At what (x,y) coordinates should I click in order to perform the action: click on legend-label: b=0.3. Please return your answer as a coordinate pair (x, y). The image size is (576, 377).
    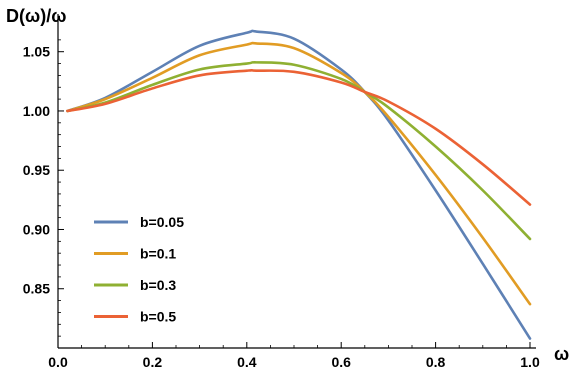
    Looking at the image, I should click on (158, 285).